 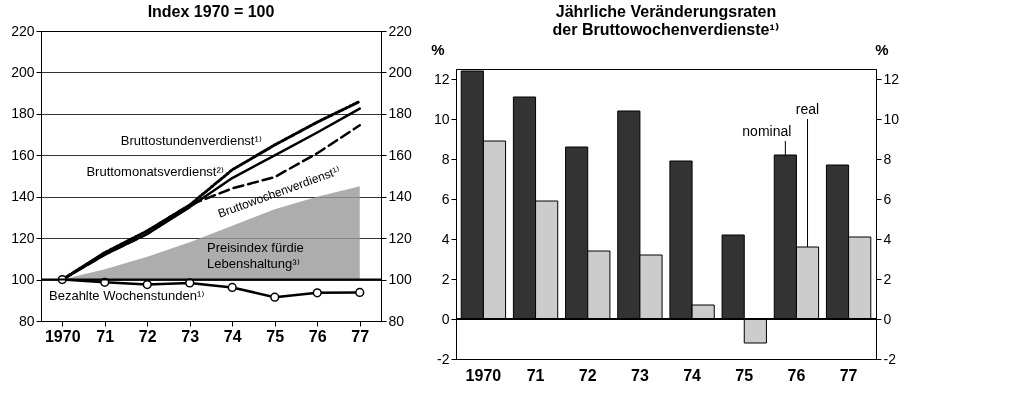 What do you see at coordinates (887, 318) in the screenshot?
I see `y2-tick-label: 0` at bounding box center [887, 318].